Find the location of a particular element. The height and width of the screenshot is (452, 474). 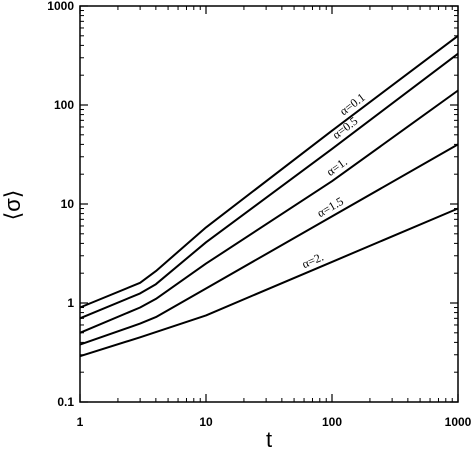

y-tick-label: 100 is located at coordinates (64, 105).